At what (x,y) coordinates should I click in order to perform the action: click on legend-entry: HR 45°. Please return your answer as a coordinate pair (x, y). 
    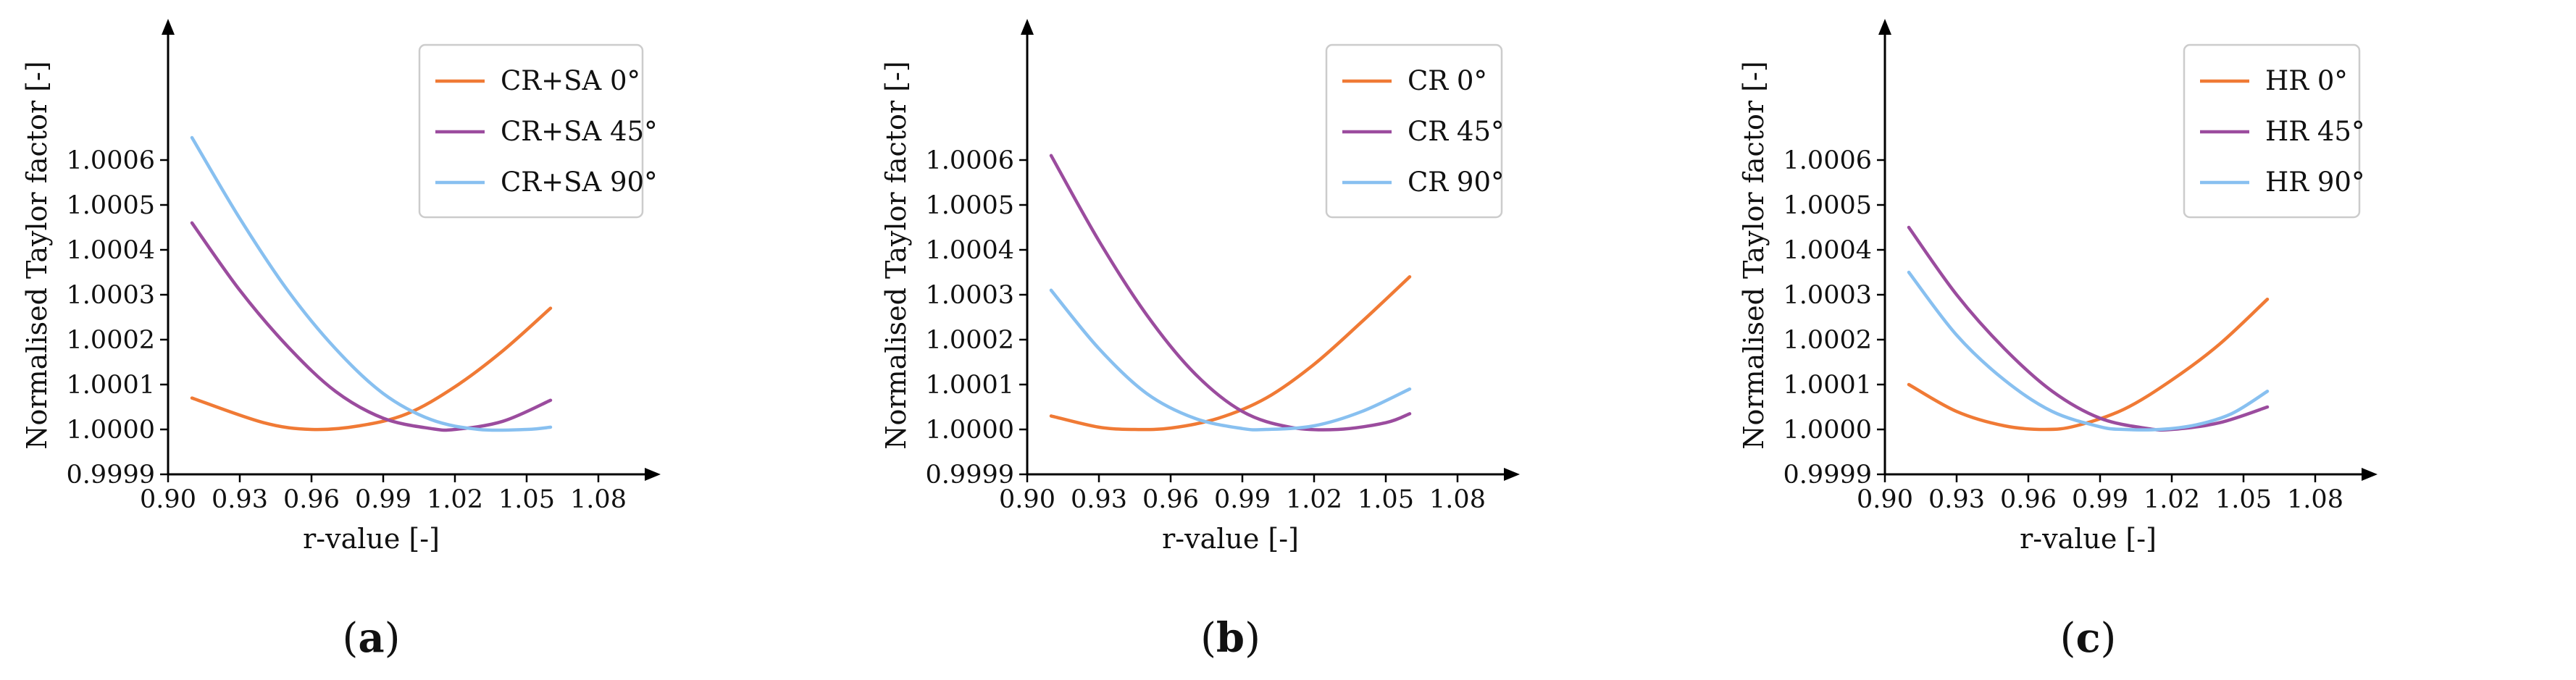
    Looking at the image, I should click on (2314, 131).